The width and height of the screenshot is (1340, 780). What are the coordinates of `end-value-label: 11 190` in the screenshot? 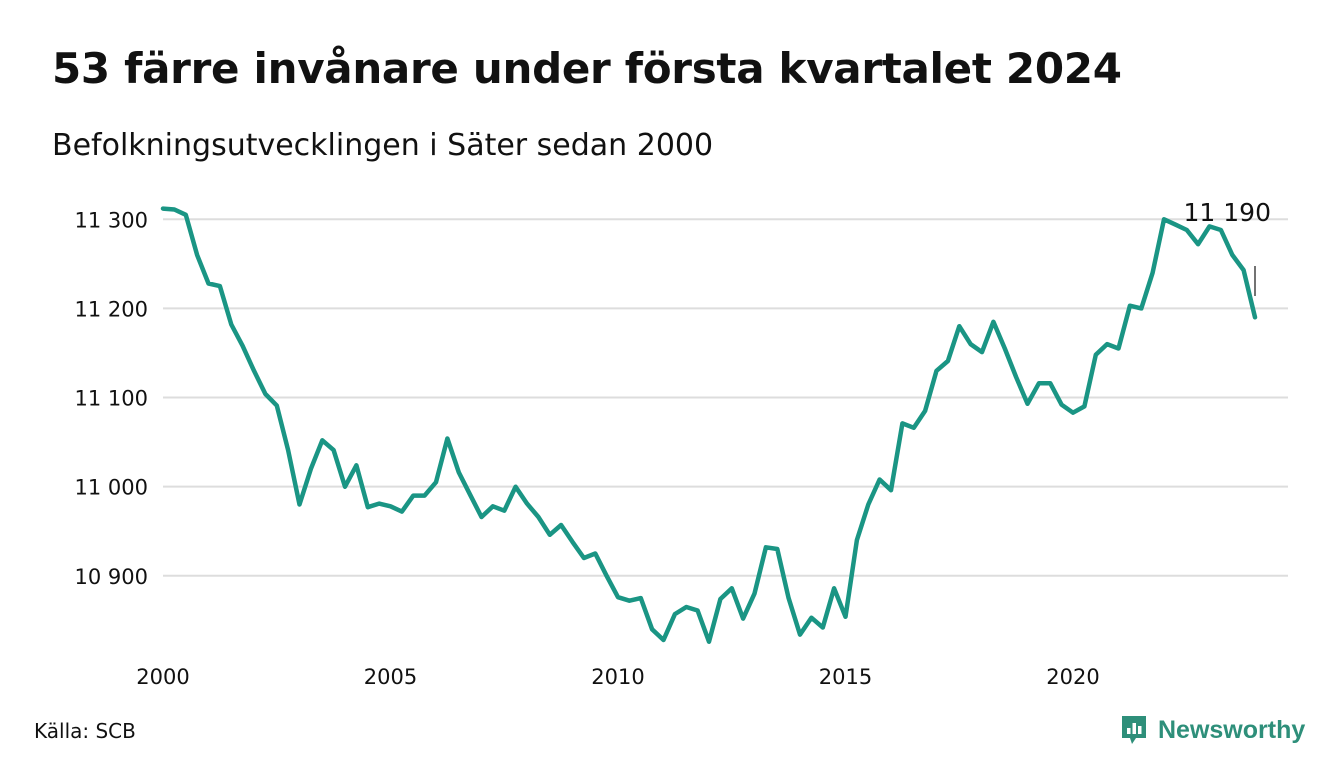 It's located at (1227, 212).